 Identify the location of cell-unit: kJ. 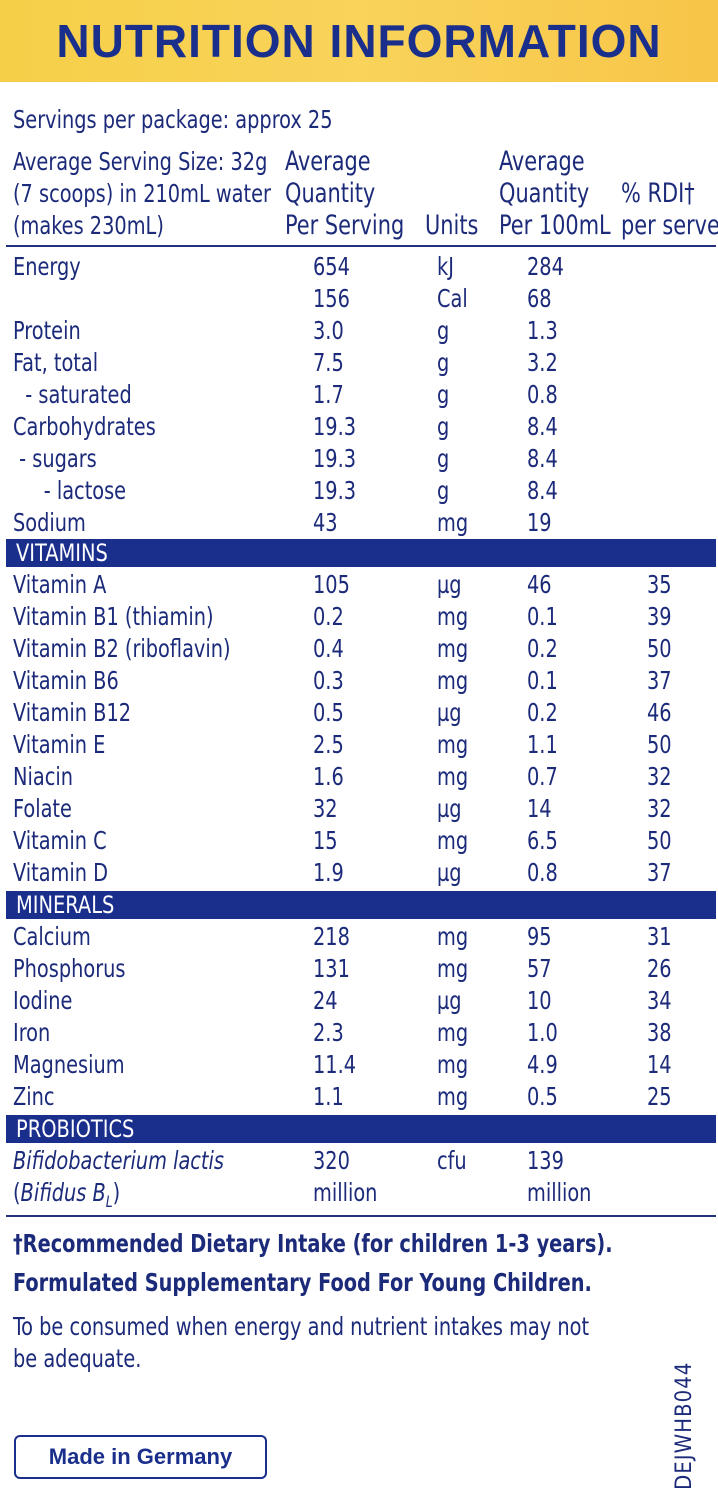
(445, 266).